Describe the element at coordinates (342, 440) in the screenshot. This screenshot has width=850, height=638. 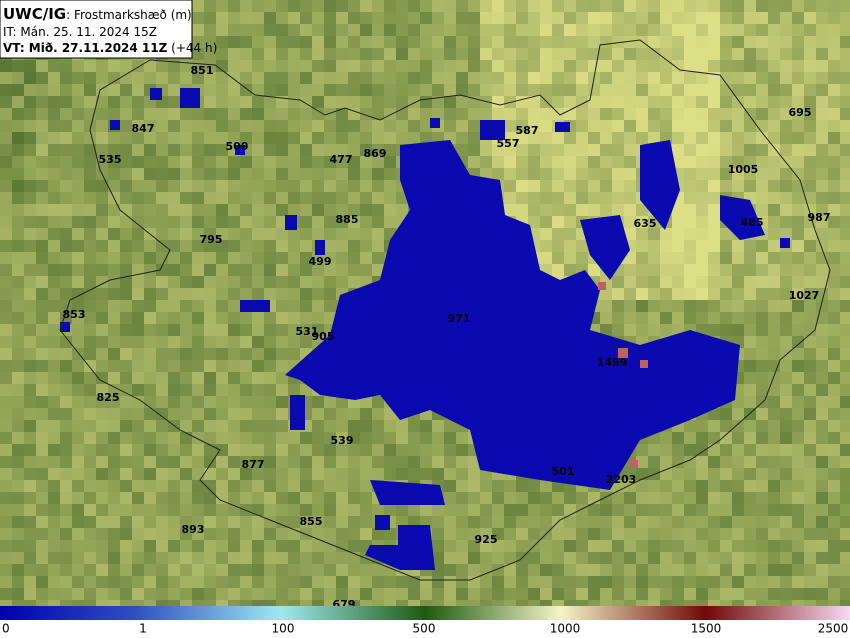
I see `spot-label: 539` at that location.